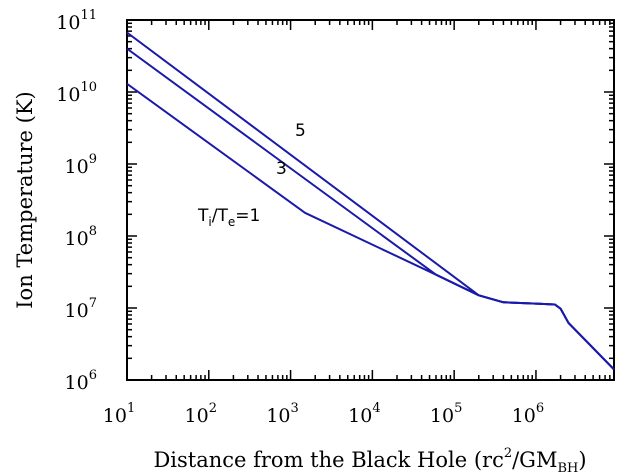  I want to click on x-tick-labels: 10¹ 10² 10³ 10⁴ 10⁵ 10⁶, so click(323, 414).